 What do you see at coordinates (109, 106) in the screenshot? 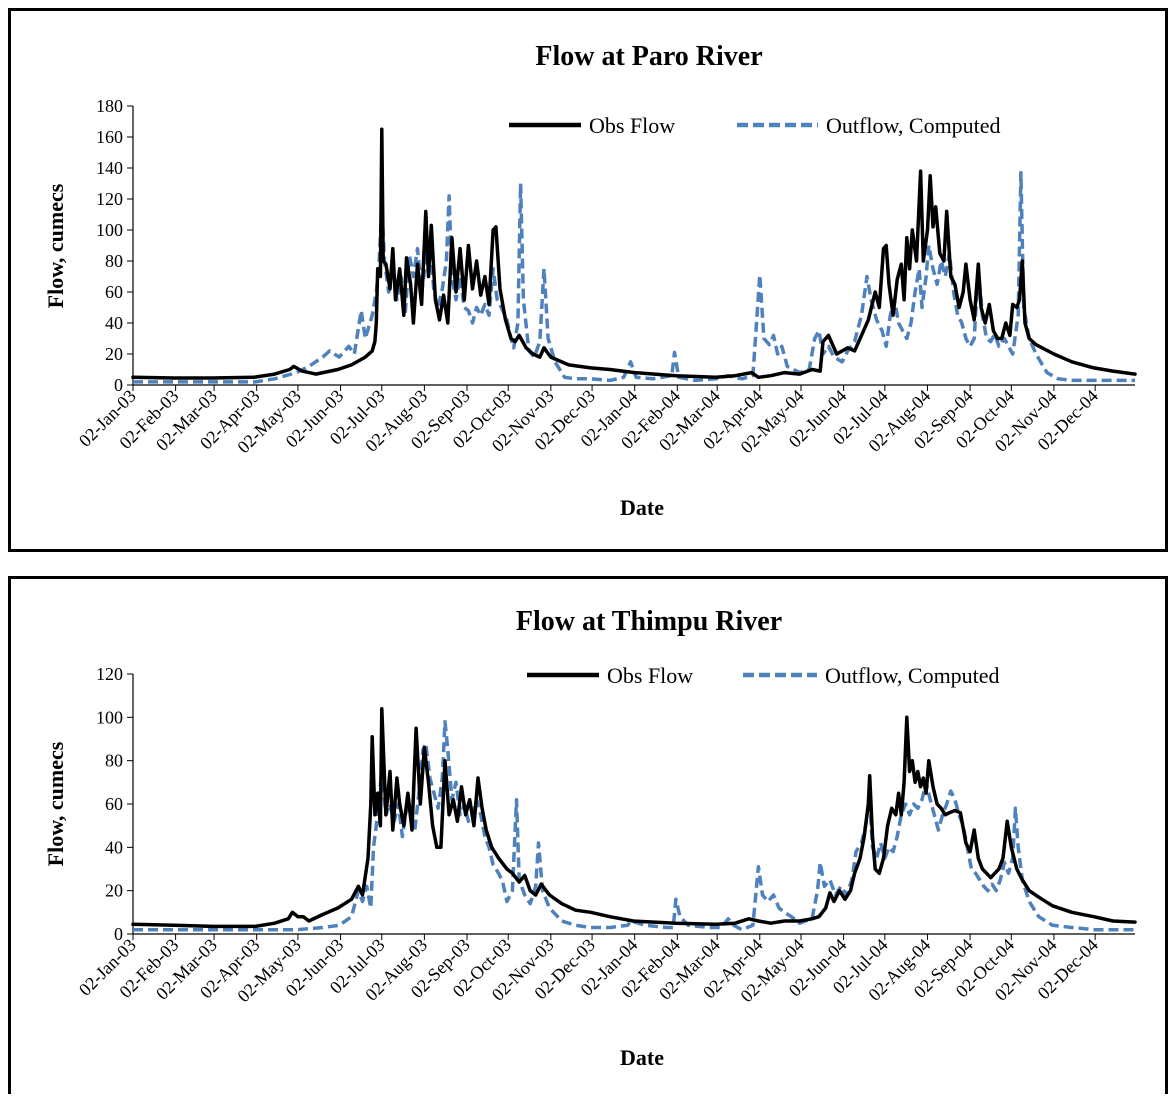
I see `y-tick-label: 180` at bounding box center [109, 106].